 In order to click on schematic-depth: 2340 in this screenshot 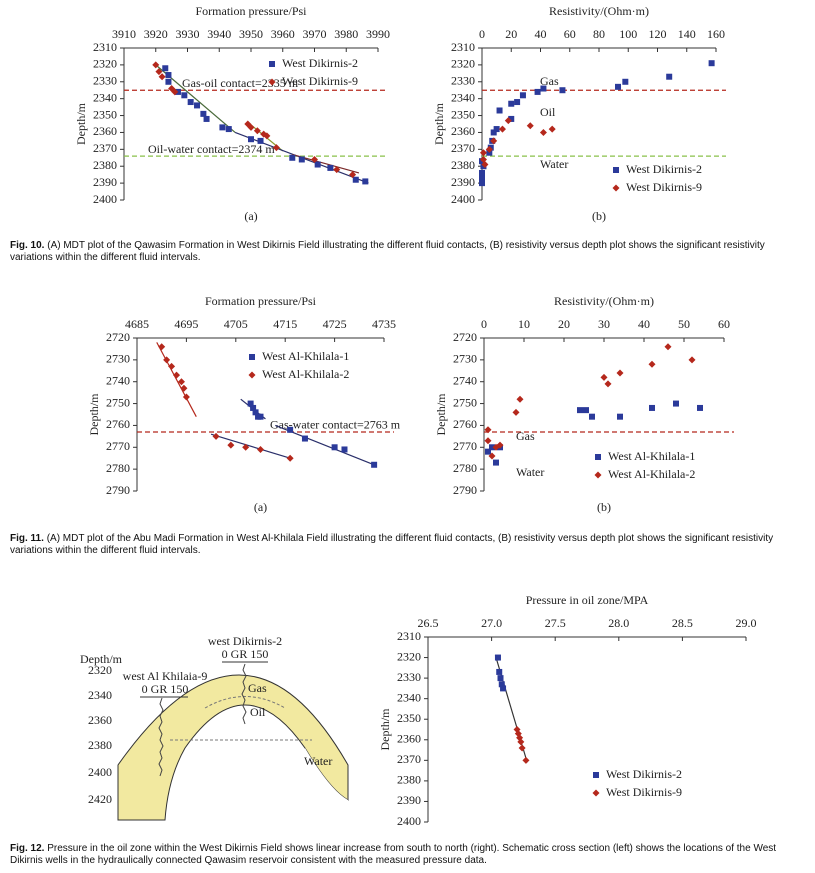, I will do `click(100, 695)`.